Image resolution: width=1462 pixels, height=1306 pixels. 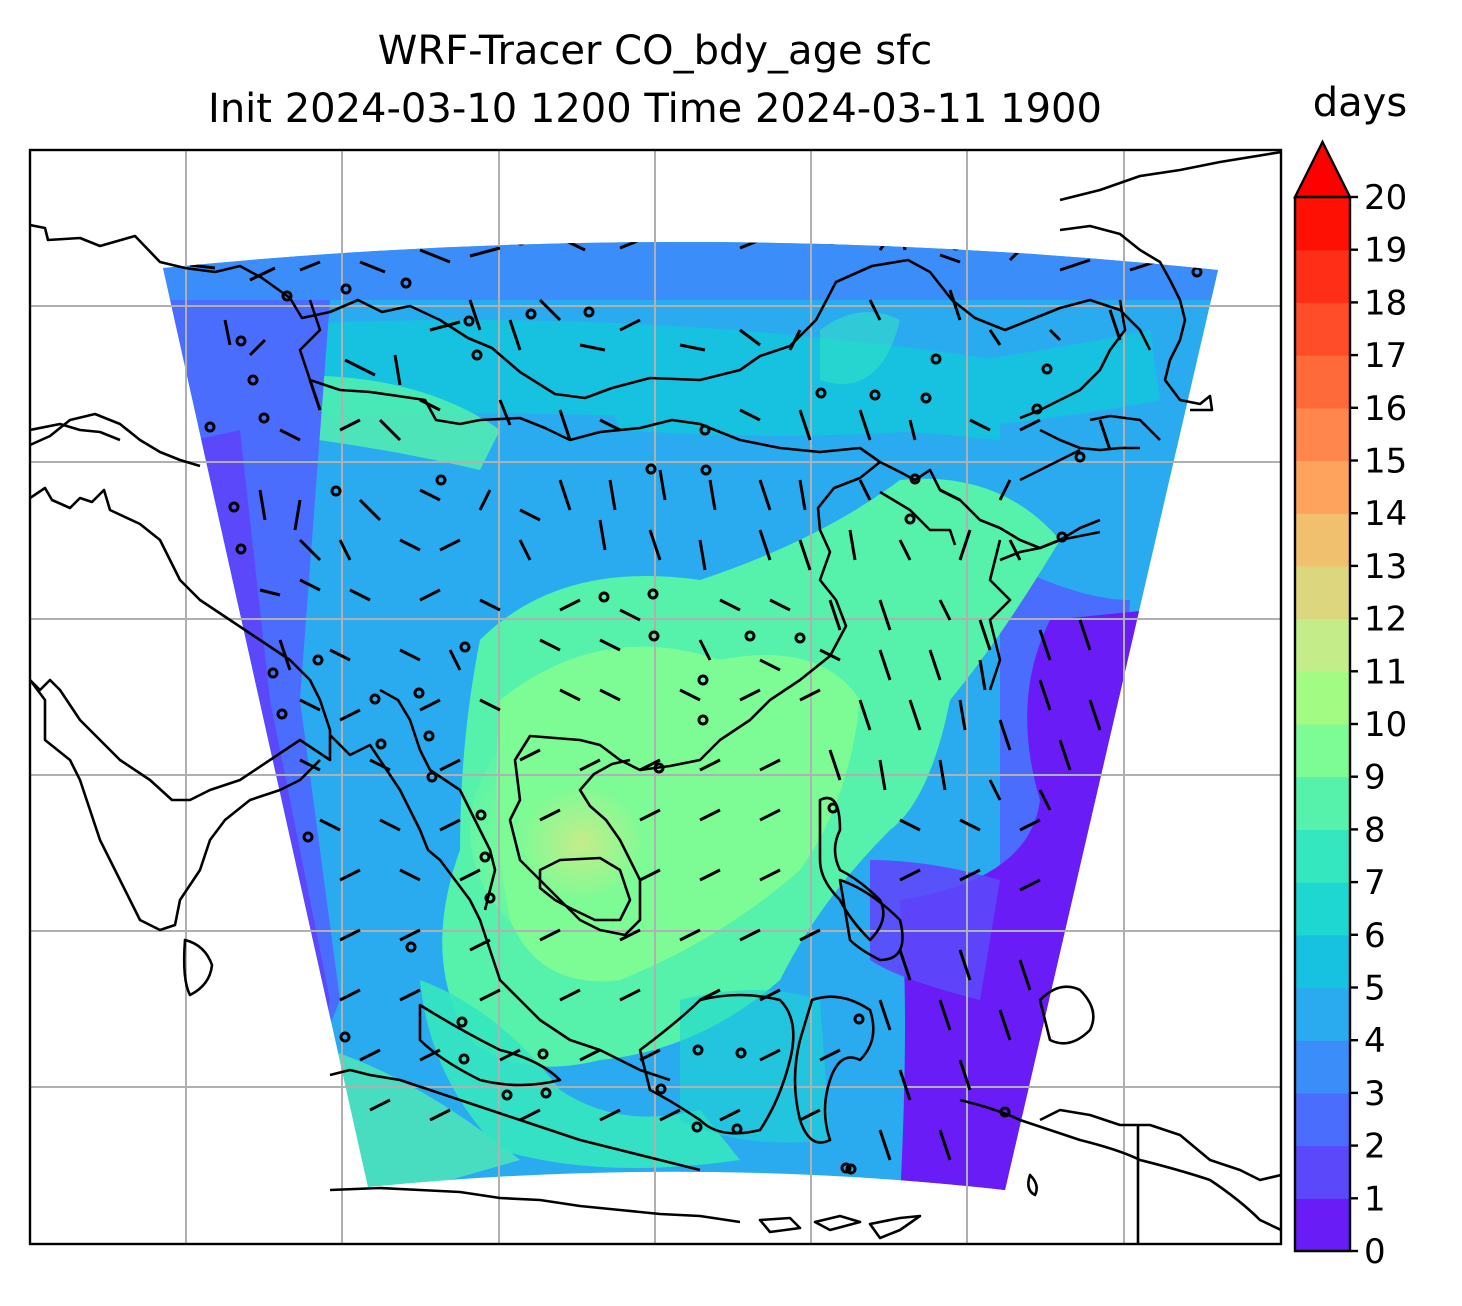 What do you see at coordinates (1322, 169) in the screenshot?
I see `colorbar-extend-arrow` at bounding box center [1322, 169].